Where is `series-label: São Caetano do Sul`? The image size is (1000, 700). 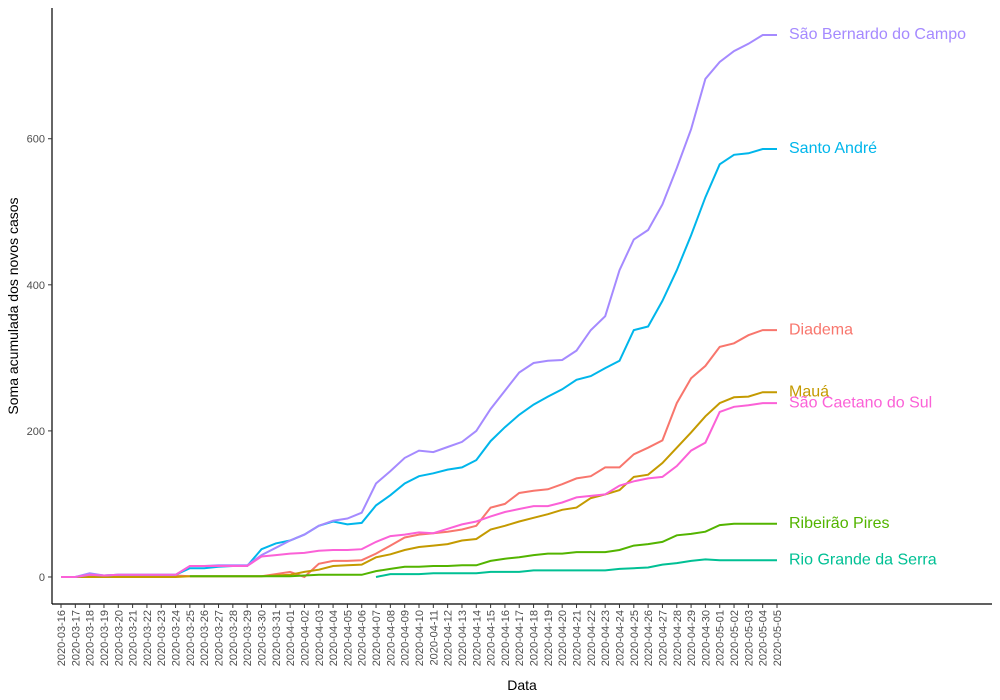 series-label: São Caetano do Sul is located at coordinates (860, 402).